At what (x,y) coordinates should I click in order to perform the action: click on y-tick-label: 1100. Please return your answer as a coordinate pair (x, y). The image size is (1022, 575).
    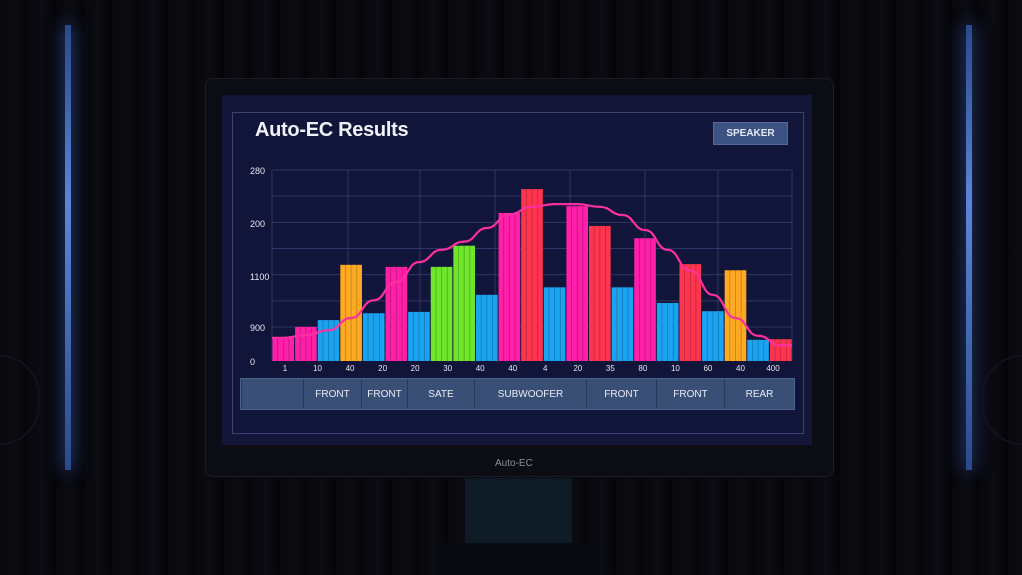
    Looking at the image, I should click on (259, 277).